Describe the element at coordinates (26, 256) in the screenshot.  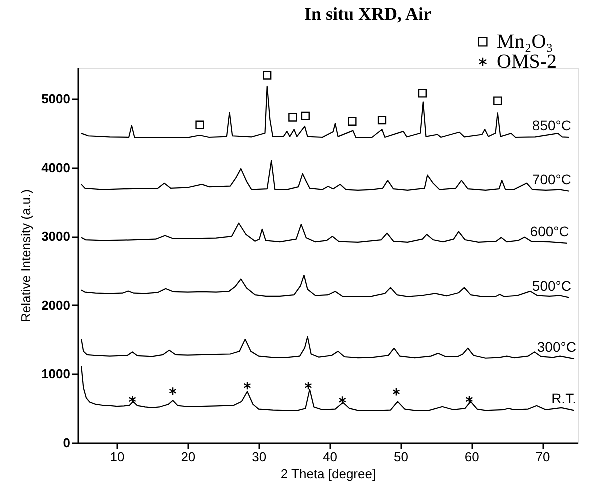
I see `y-axis-title: Relative Intensity (a.u.)` at that location.